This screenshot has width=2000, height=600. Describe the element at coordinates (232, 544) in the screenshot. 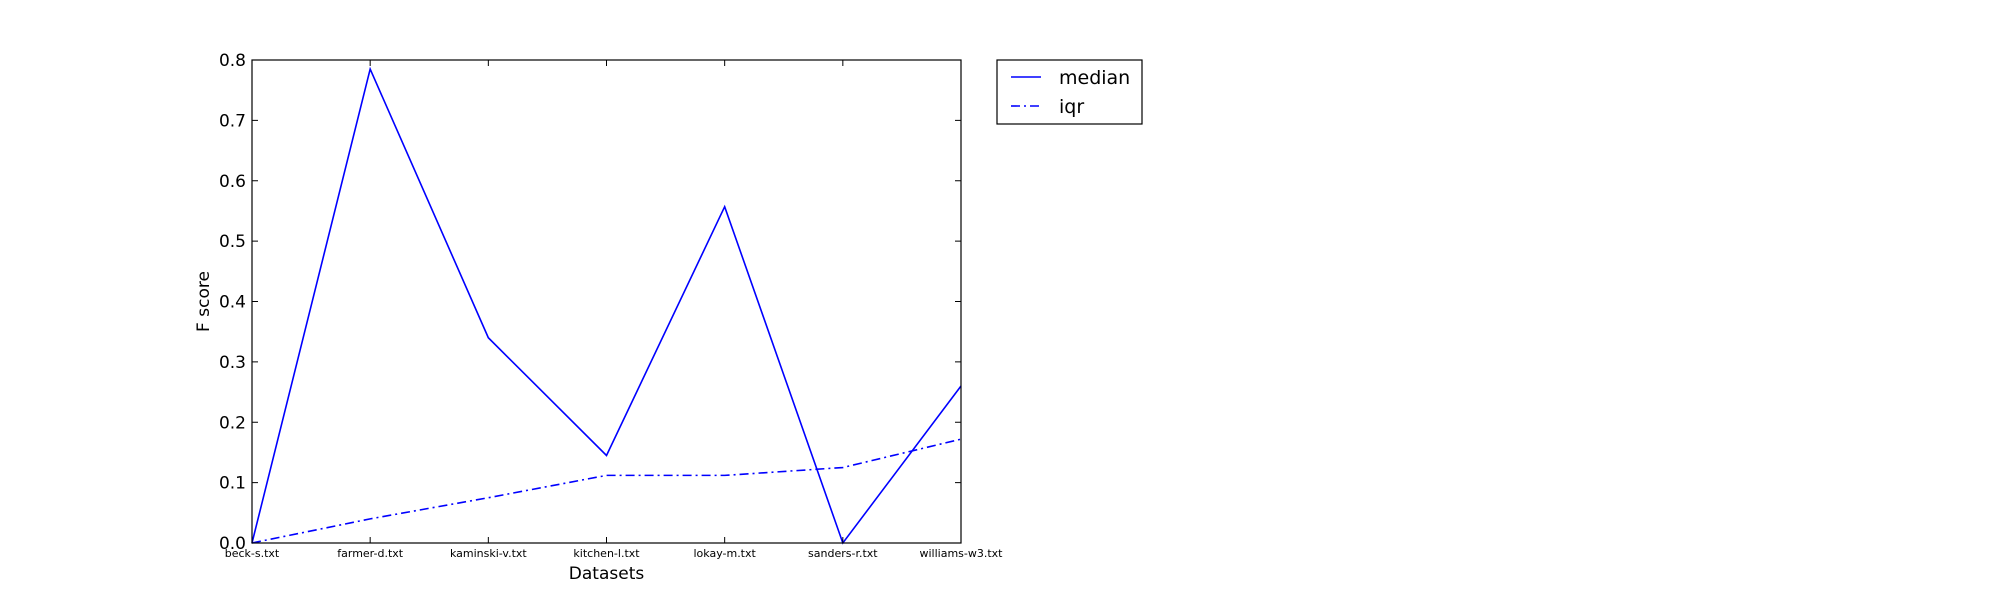

I see `y-tick-label: 0.0` at that location.